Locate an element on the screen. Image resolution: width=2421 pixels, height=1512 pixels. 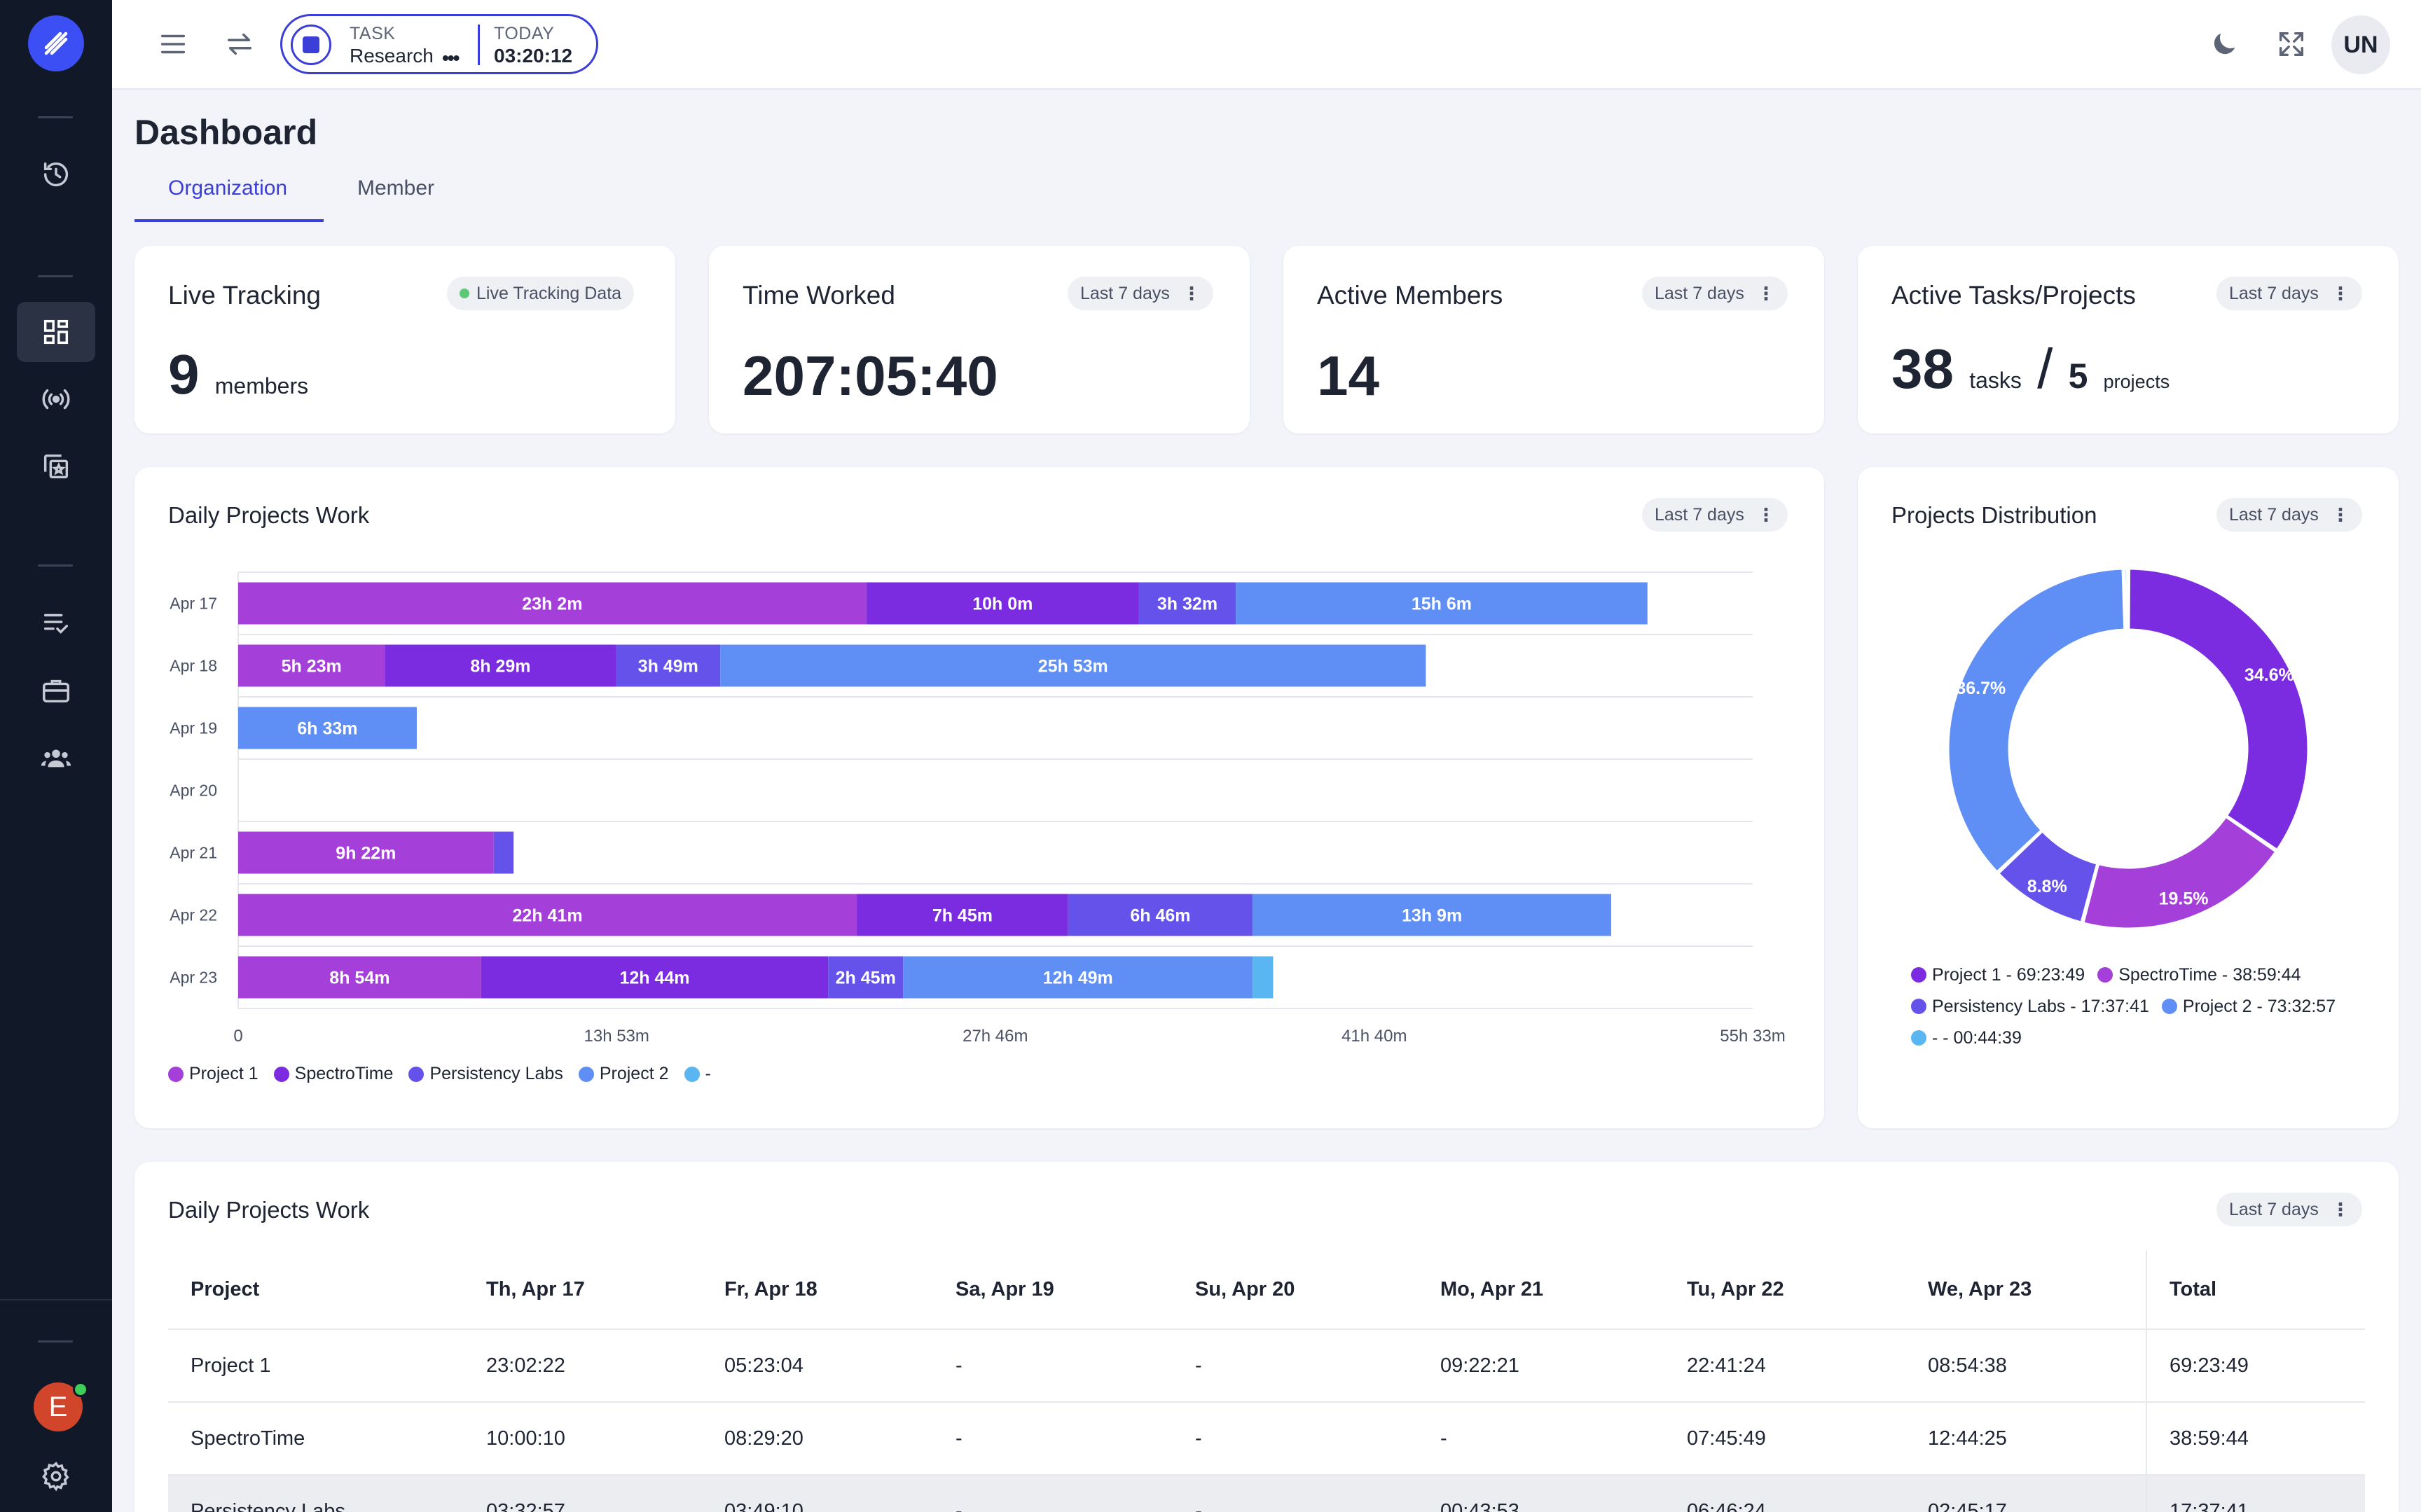
column-header: We, Apr 23 is located at coordinates (2025, 1291).